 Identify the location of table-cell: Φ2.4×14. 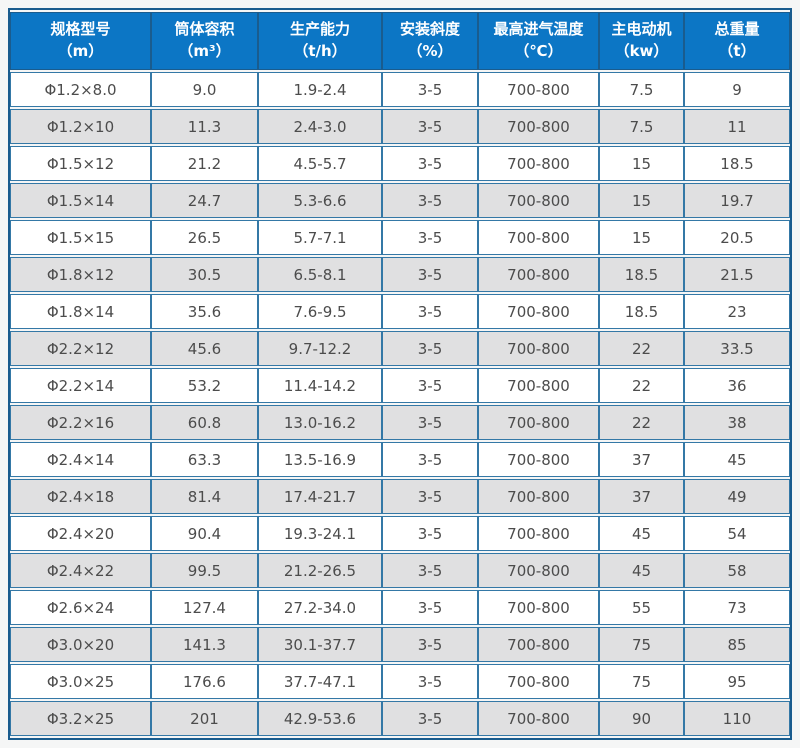
(80, 459).